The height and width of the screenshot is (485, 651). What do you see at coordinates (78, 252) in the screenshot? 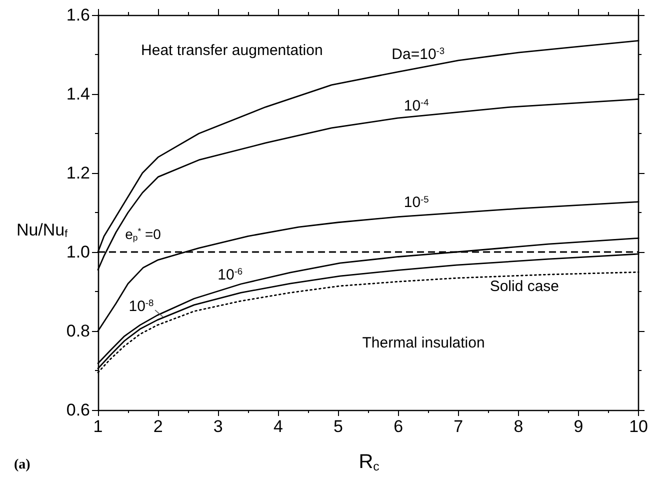
I see `y-tick-label: 1.0` at bounding box center [78, 252].